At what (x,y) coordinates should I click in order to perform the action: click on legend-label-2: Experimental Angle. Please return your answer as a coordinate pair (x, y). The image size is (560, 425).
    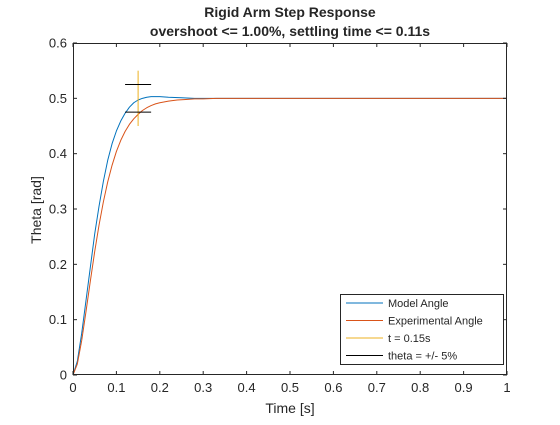
    Looking at the image, I should click on (435, 322).